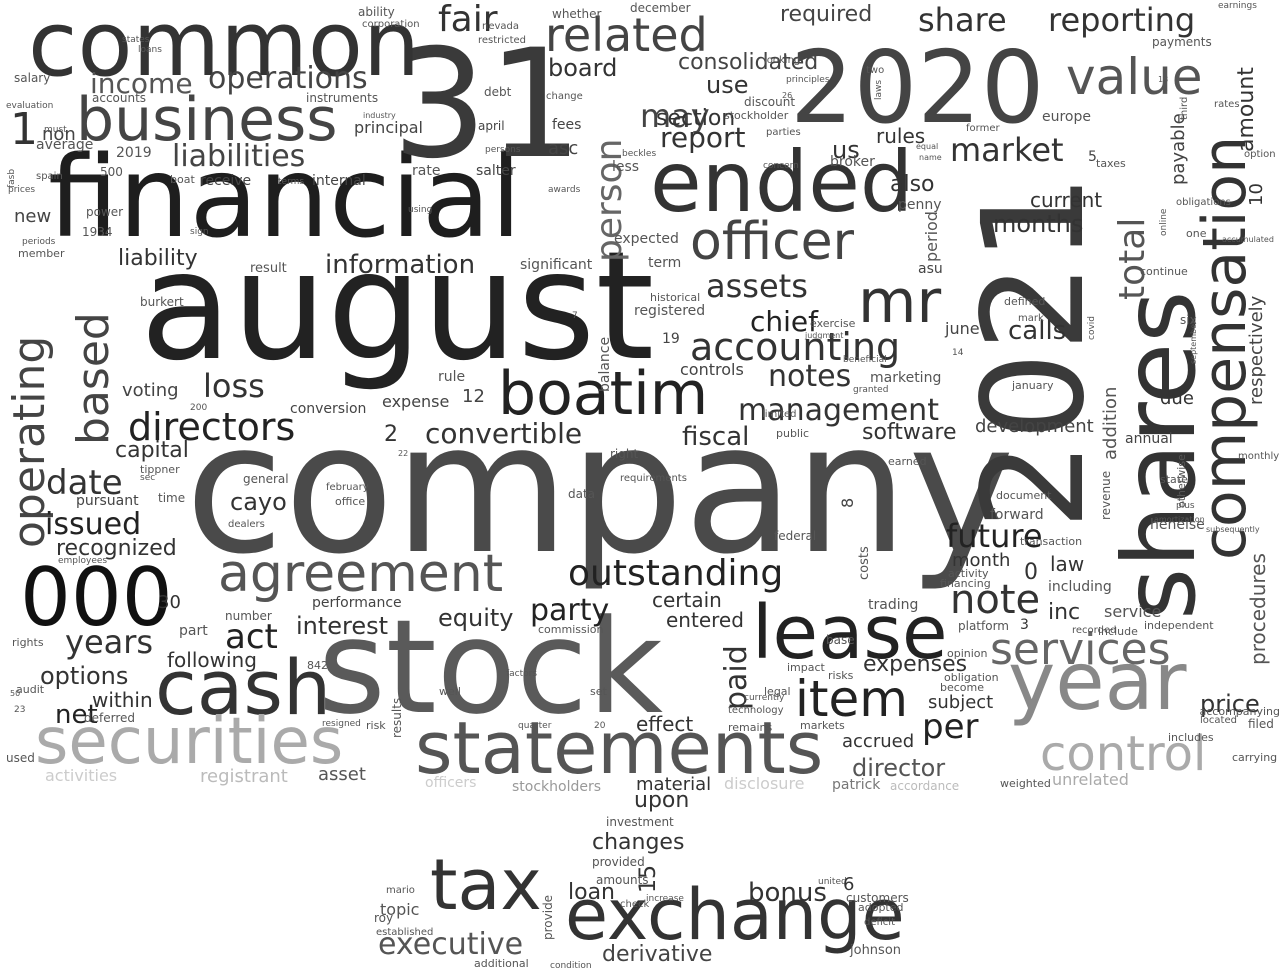 This screenshot has width=1280, height=972. I want to click on word: third, so click(1184, 108).